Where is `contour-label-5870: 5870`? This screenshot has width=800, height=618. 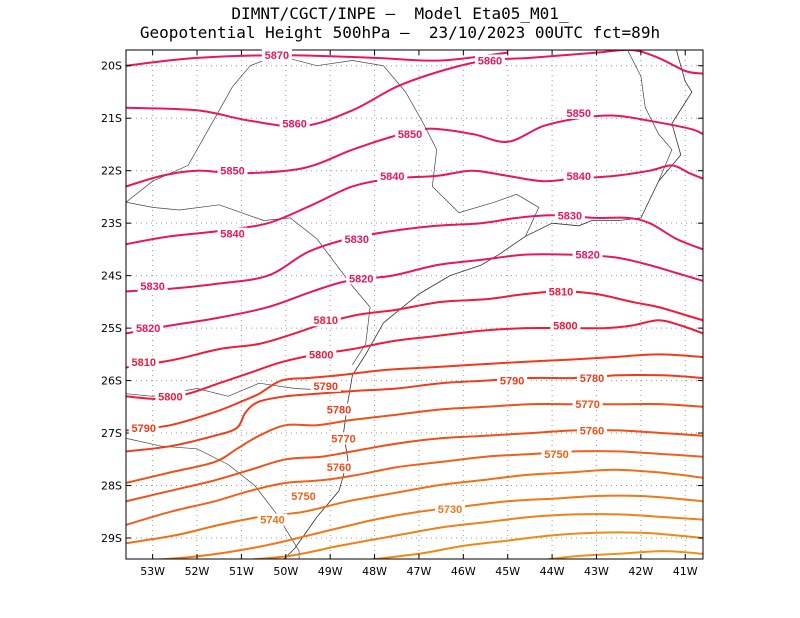 contour-label-5870: 5870 is located at coordinates (277, 56).